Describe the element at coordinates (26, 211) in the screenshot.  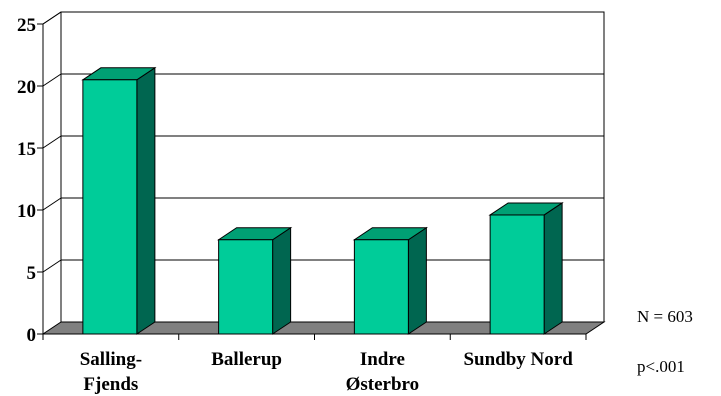
I see `y-tick-label: 10` at that location.